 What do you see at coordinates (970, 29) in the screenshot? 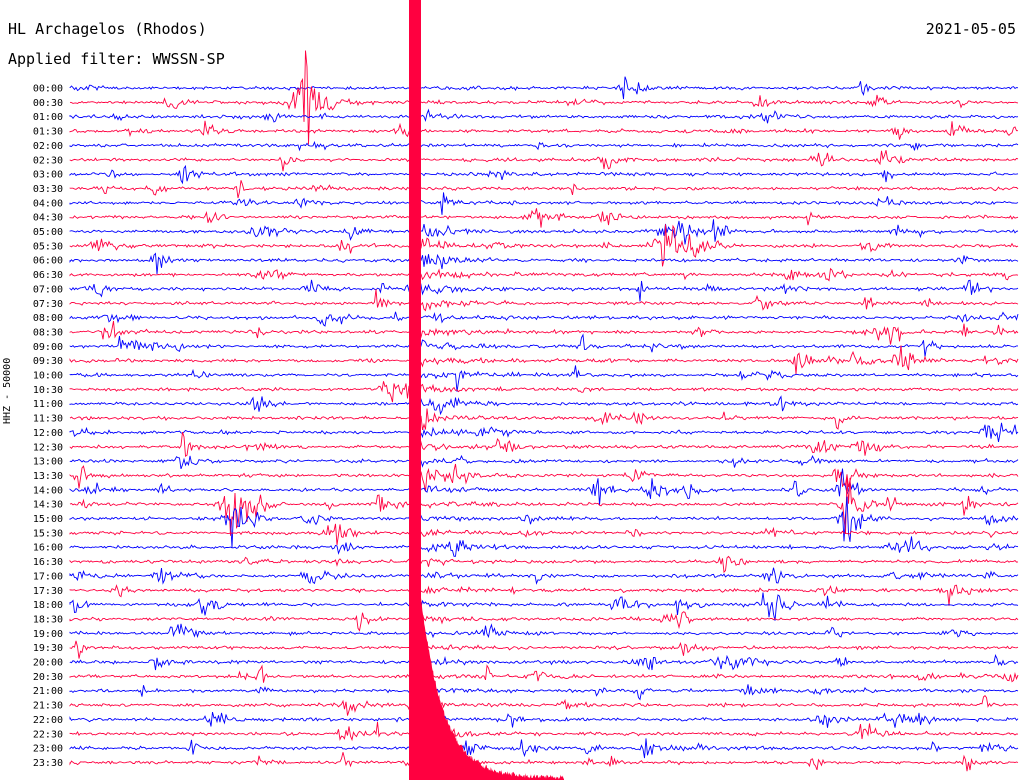
I see `date-label: 2021-05-05` at bounding box center [970, 29].